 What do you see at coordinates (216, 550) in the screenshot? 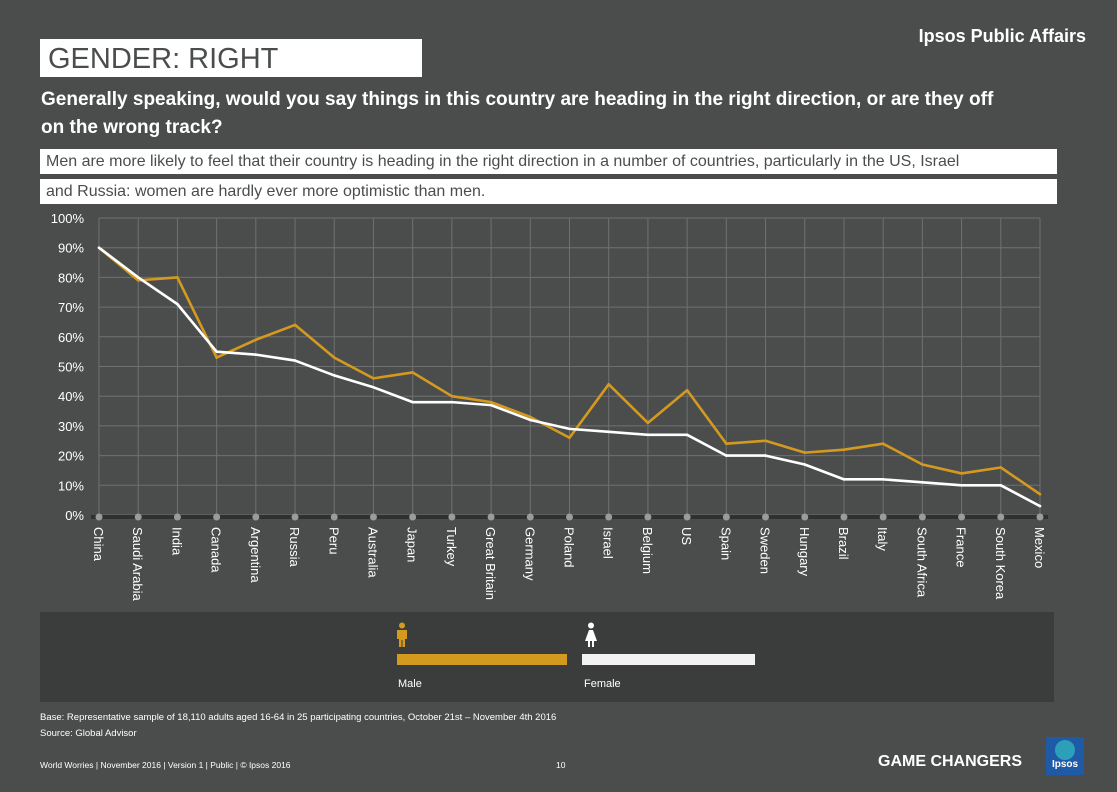
I see `x-tick-label: Canada` at bounding box center [216, 550].